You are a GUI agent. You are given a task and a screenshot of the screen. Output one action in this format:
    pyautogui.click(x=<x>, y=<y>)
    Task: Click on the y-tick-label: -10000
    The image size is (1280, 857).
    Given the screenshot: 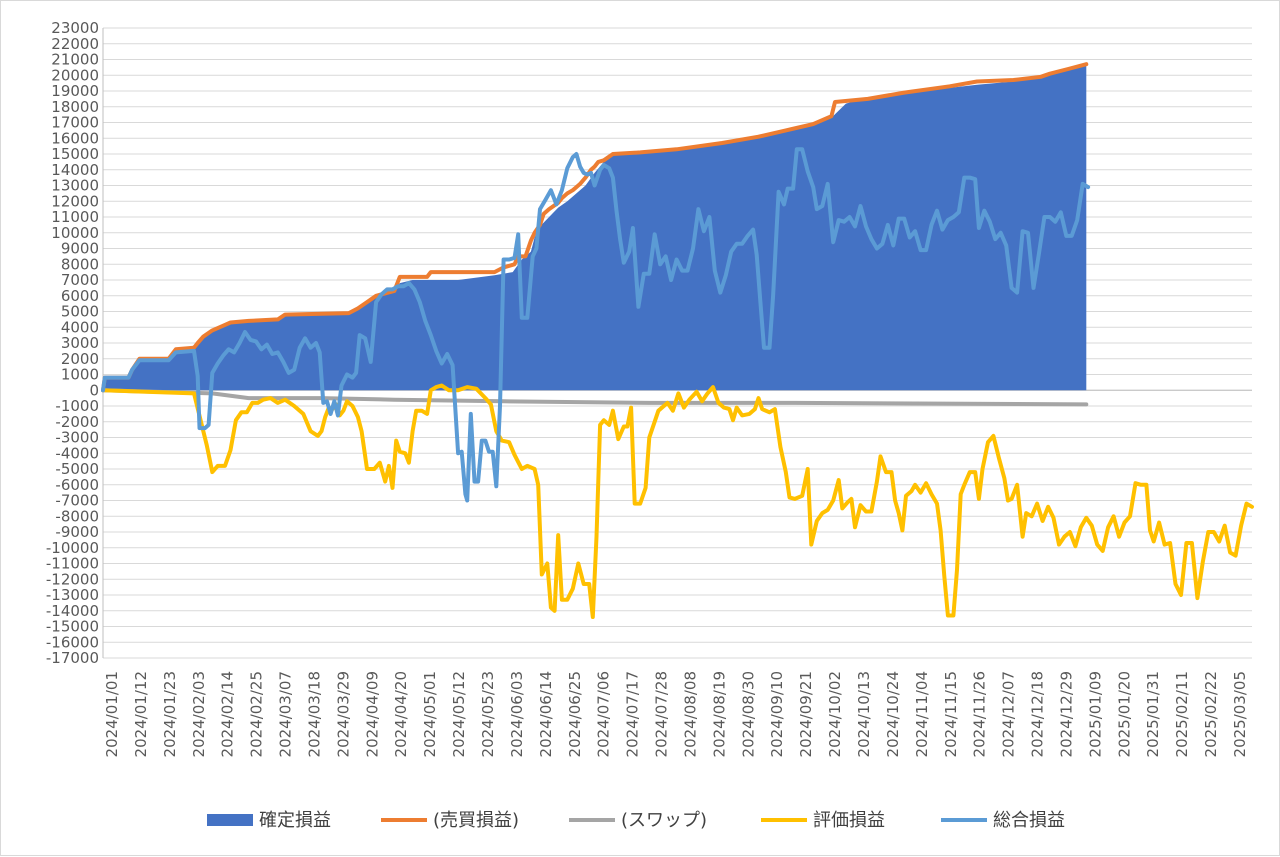 What is the action you would take?
    pyautogui.click(x=72, y=548)
    